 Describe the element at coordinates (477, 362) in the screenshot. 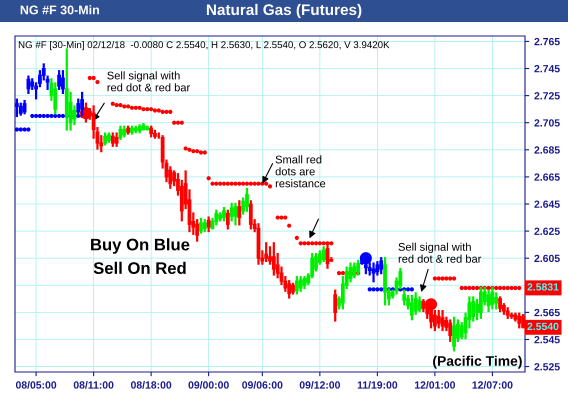

I see `annotation: (Pacific Time)` at that location.